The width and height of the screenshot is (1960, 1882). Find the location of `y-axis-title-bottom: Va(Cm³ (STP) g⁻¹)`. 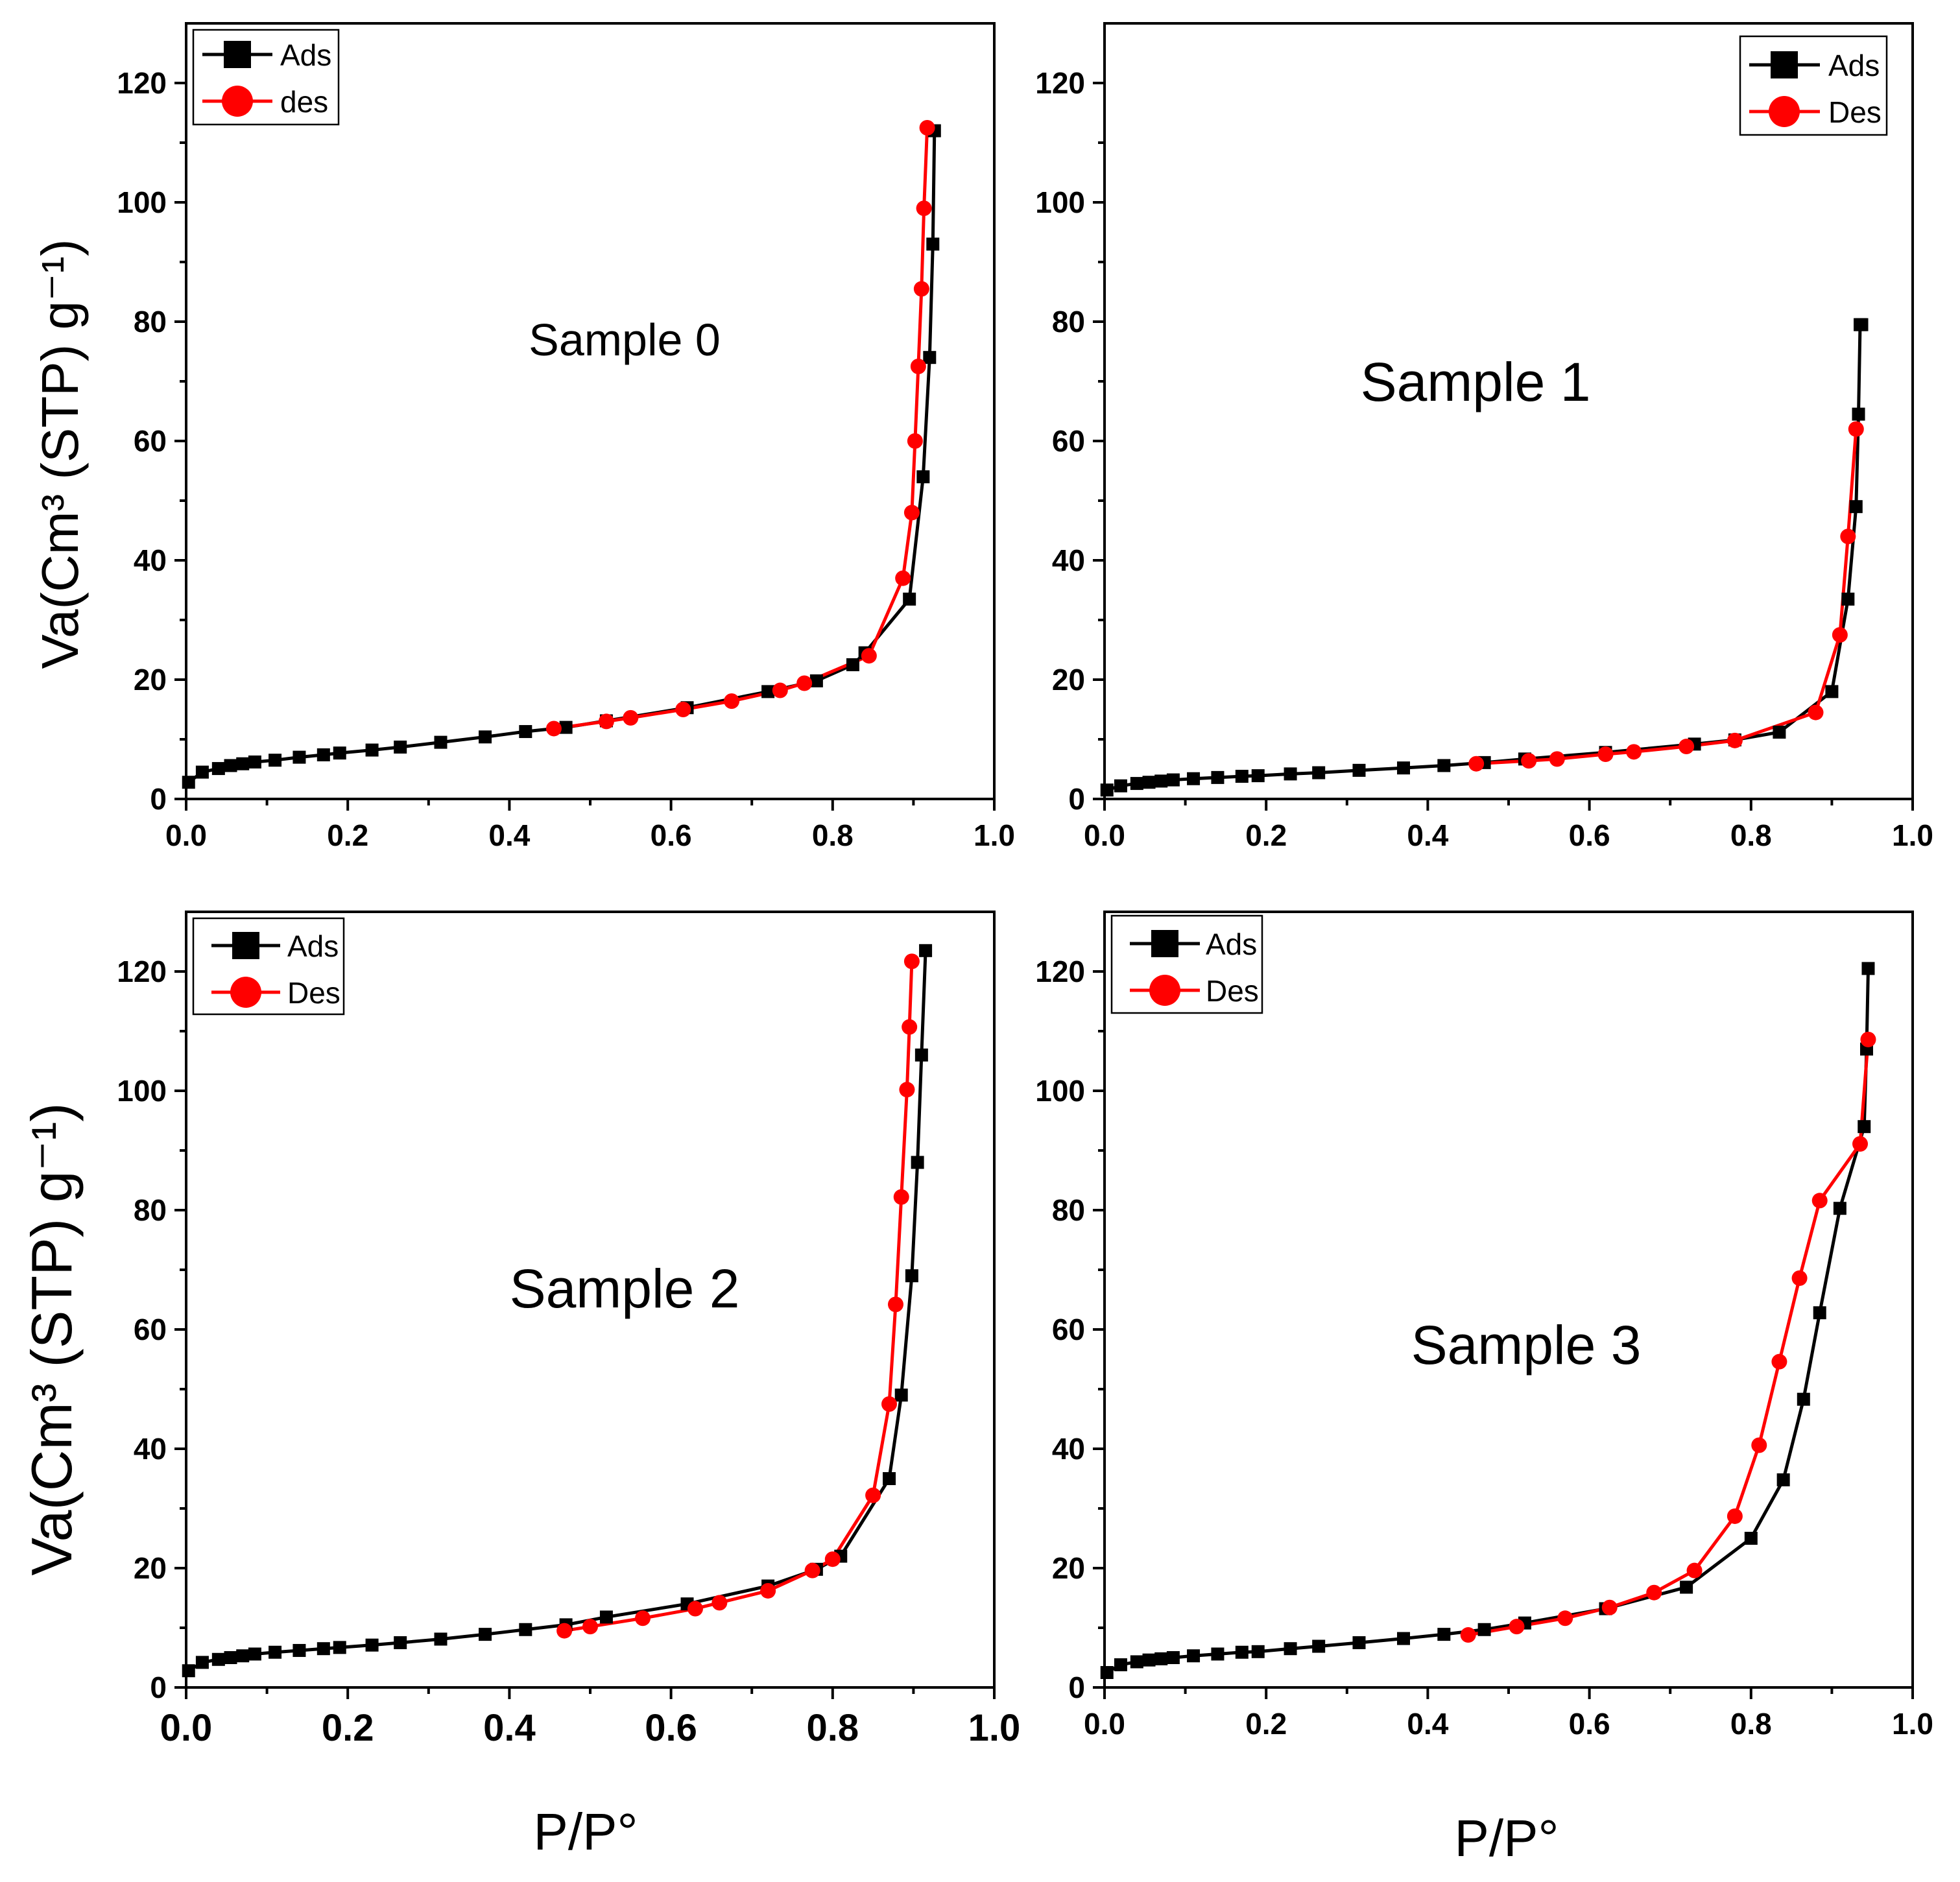

y-axis-title-bottom: Va(Cm³ (STP) g⁻¹) is located at coordinates (51, 1339).